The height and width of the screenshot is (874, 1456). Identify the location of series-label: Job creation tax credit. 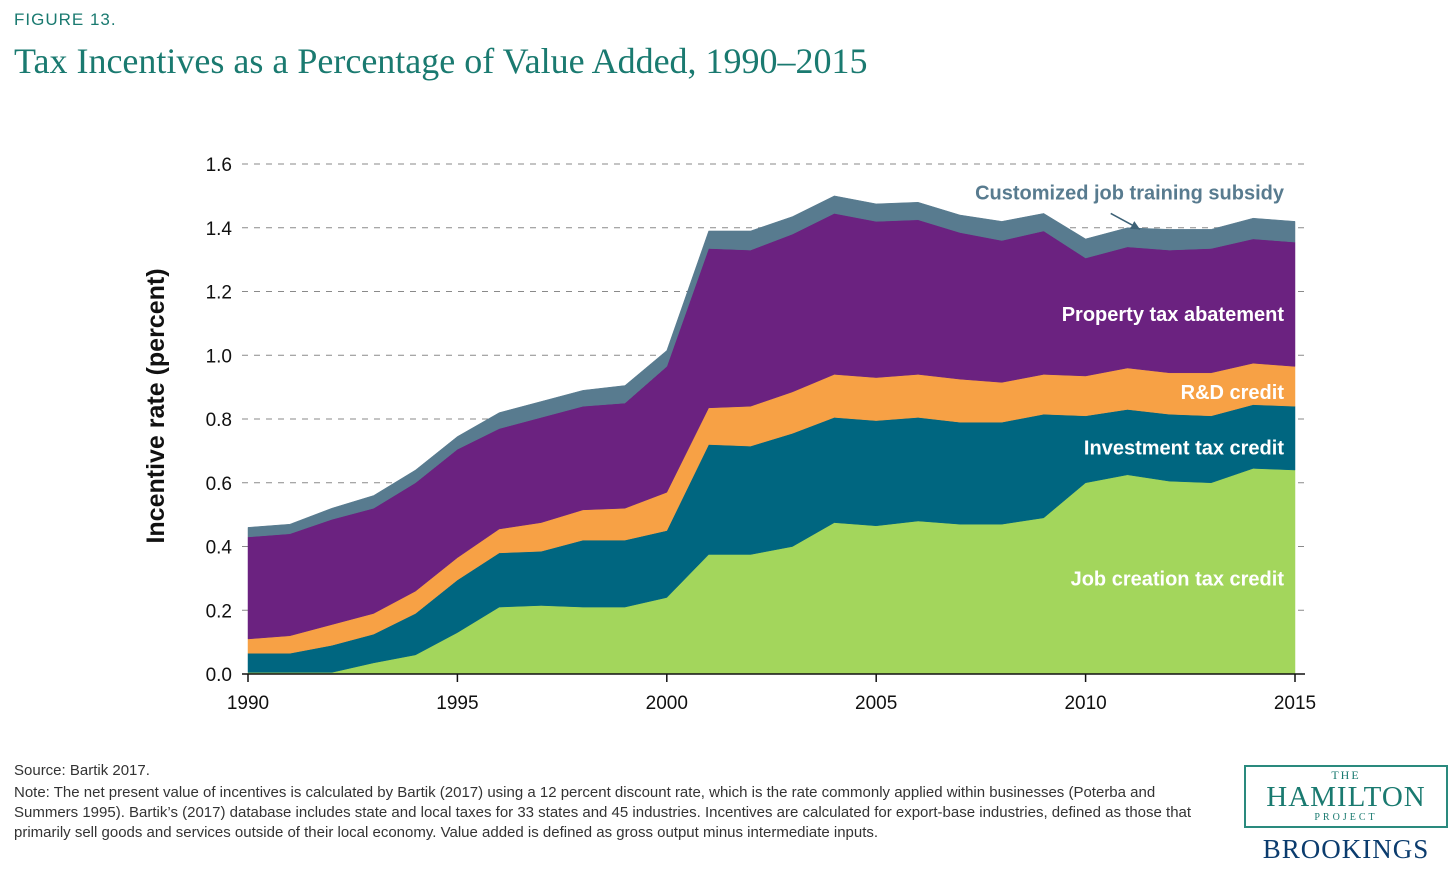
(1178, 579).